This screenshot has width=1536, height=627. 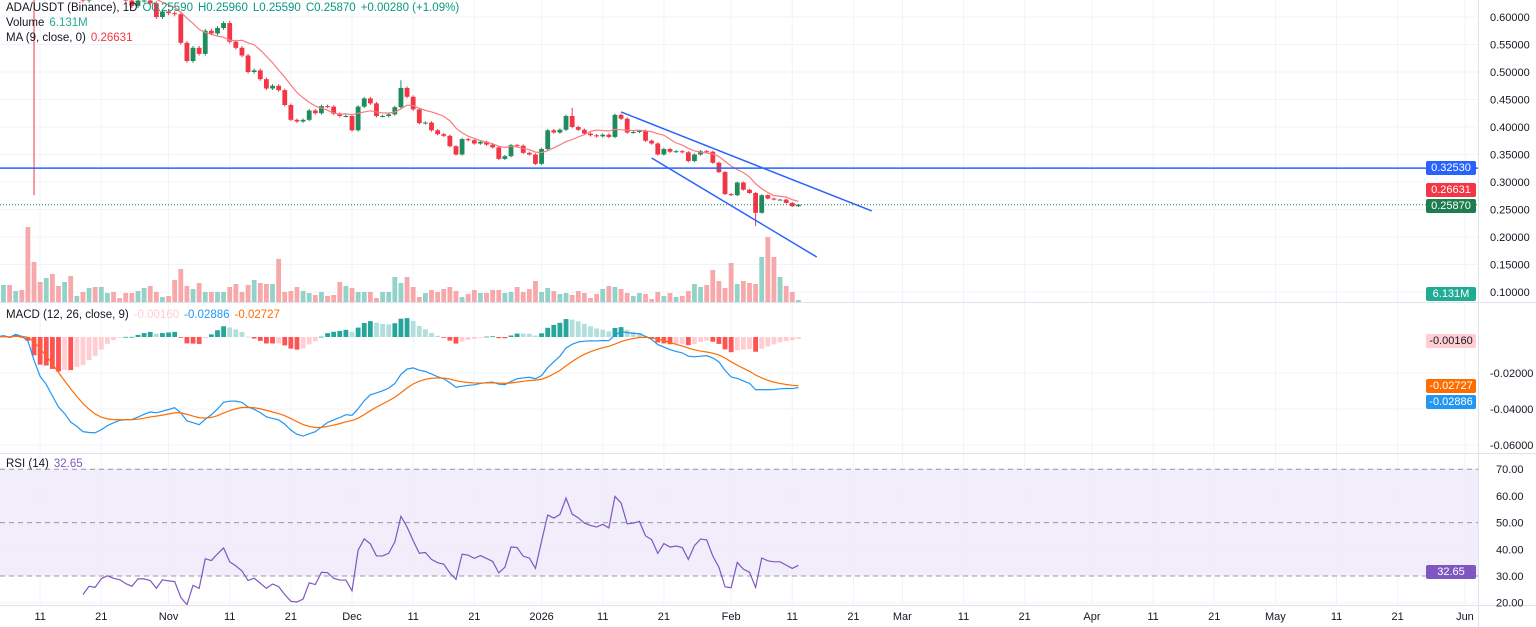 What do you see at coordinates (68, 23) in the screenshot?
I see `volume-value: 6.131M` at bounding box center [68, 23].